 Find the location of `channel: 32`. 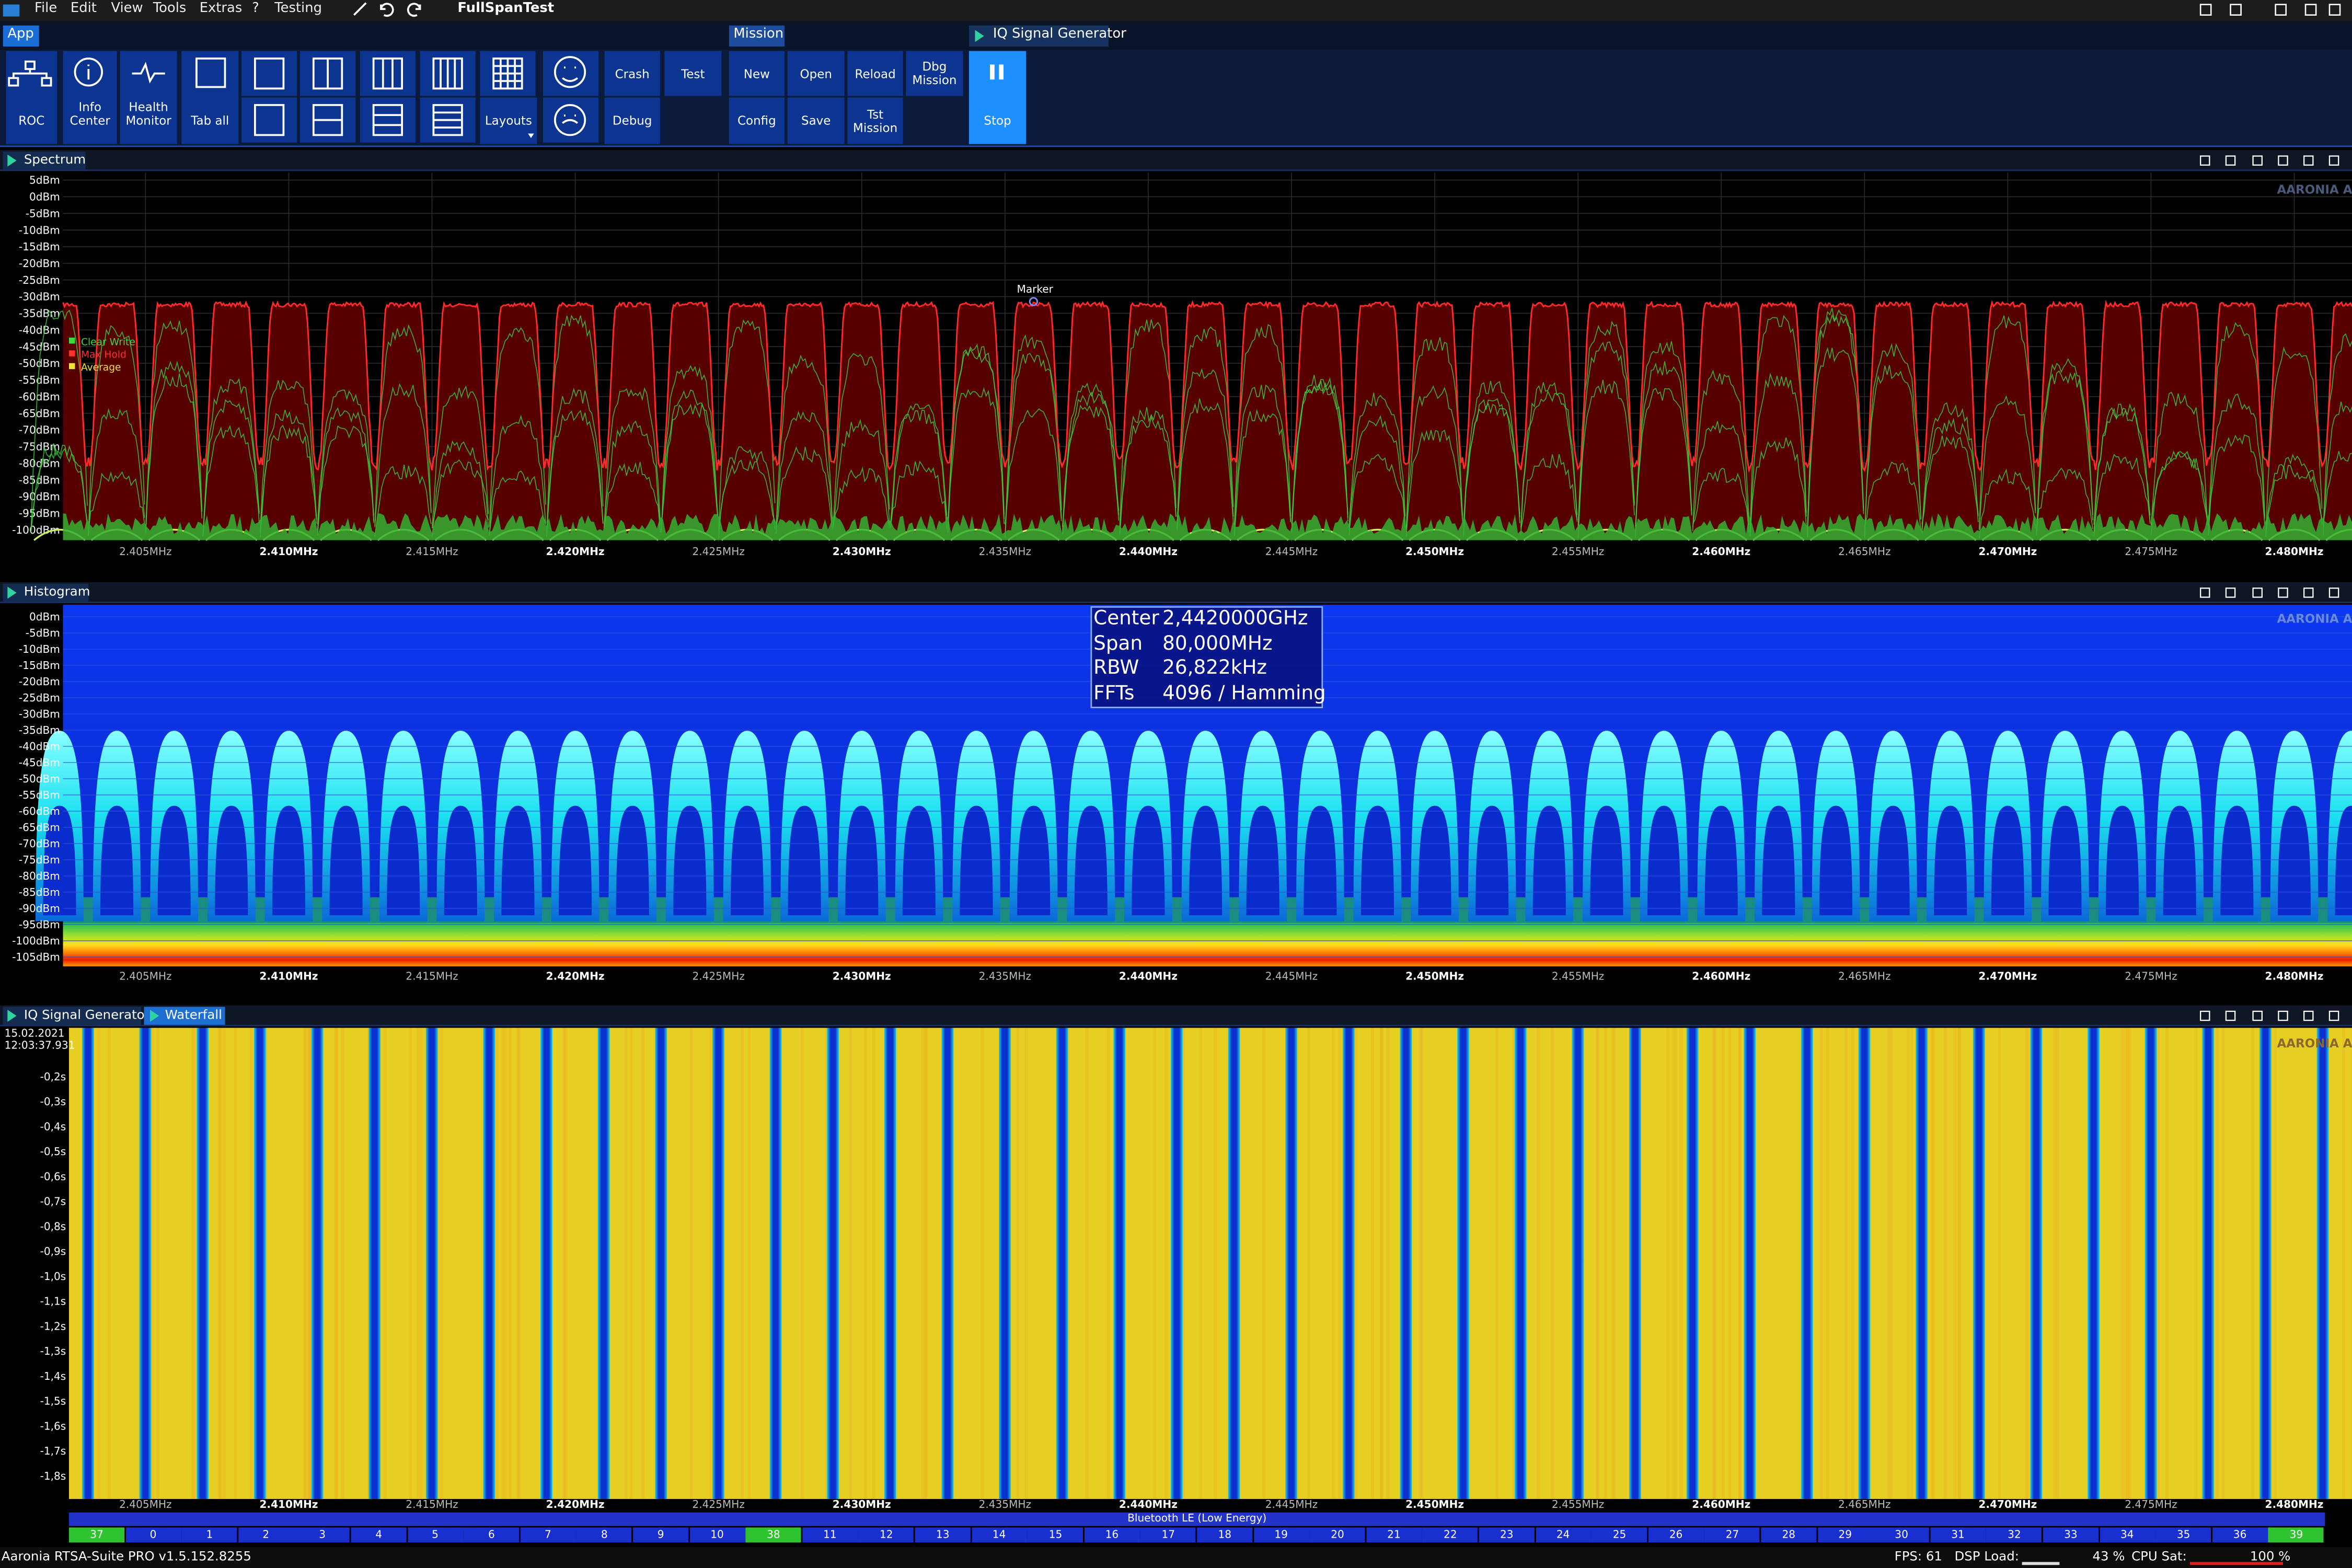

channel: 32 is located at coordinates (2014, 1535).